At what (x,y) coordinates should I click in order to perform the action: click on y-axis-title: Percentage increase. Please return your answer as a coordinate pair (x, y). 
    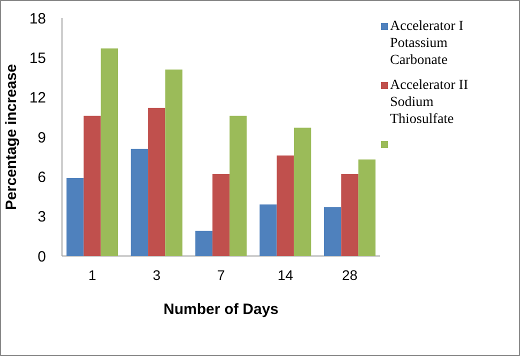
    Looking at the image, I should click on (11, 137).